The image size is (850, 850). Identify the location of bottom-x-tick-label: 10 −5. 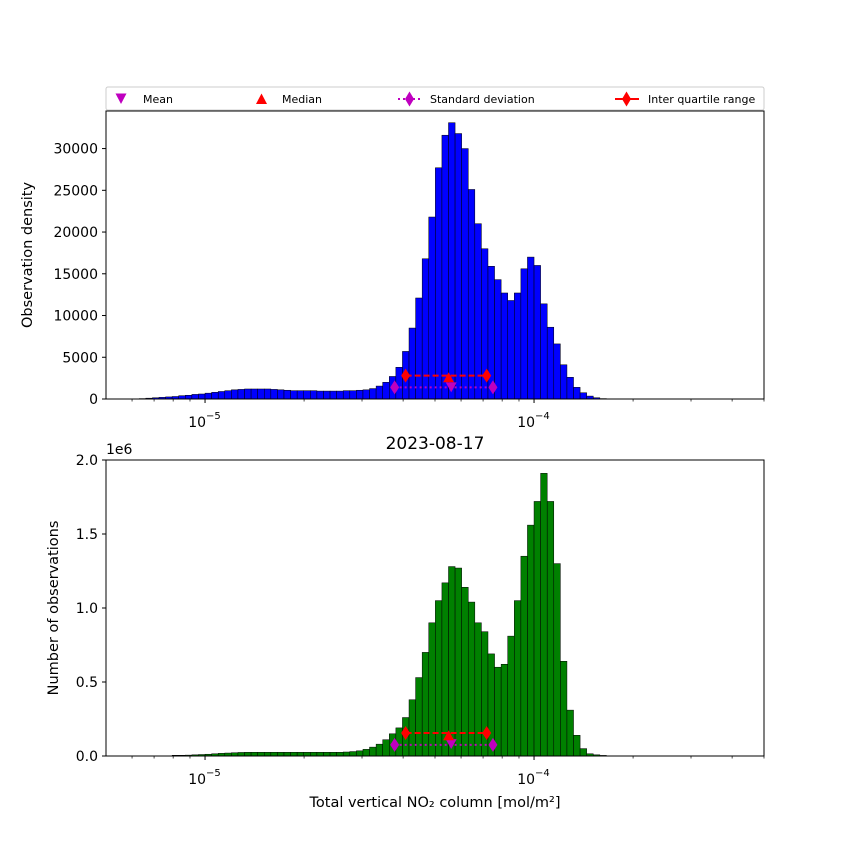
(204, 778).